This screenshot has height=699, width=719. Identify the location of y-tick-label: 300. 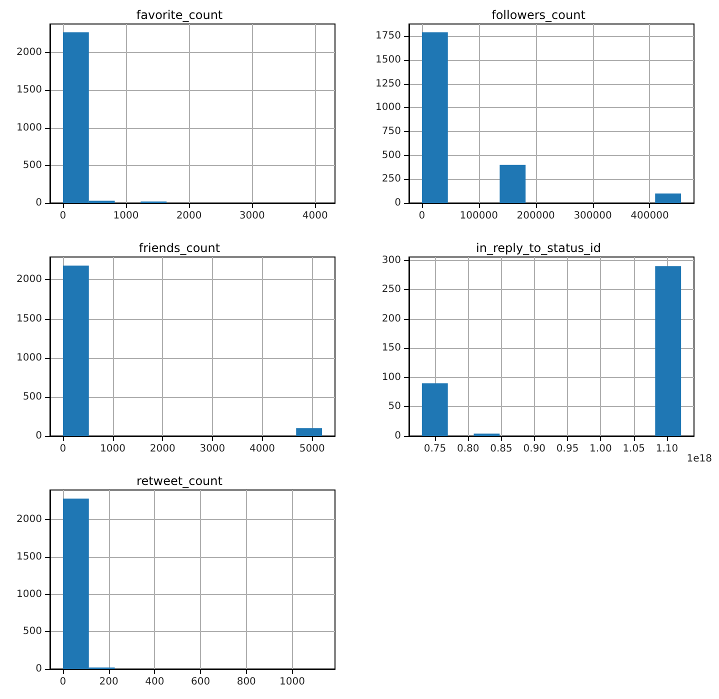
(391, 260).